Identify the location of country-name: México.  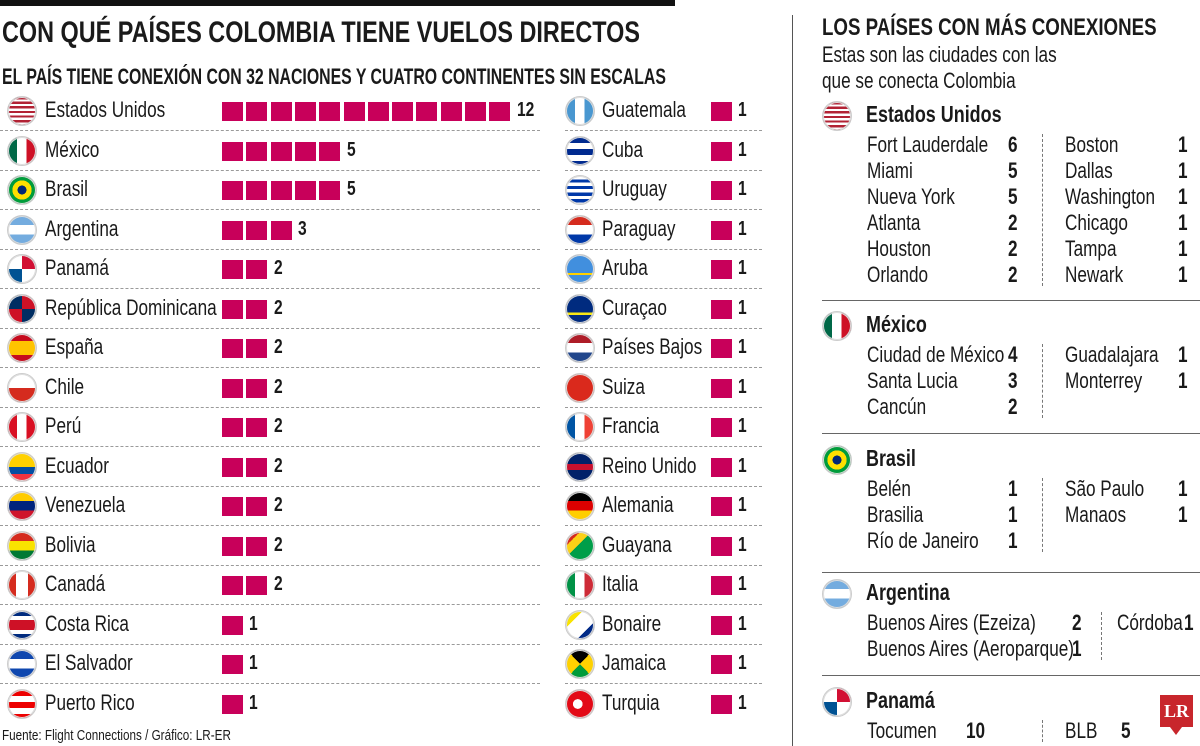
(80, 150).